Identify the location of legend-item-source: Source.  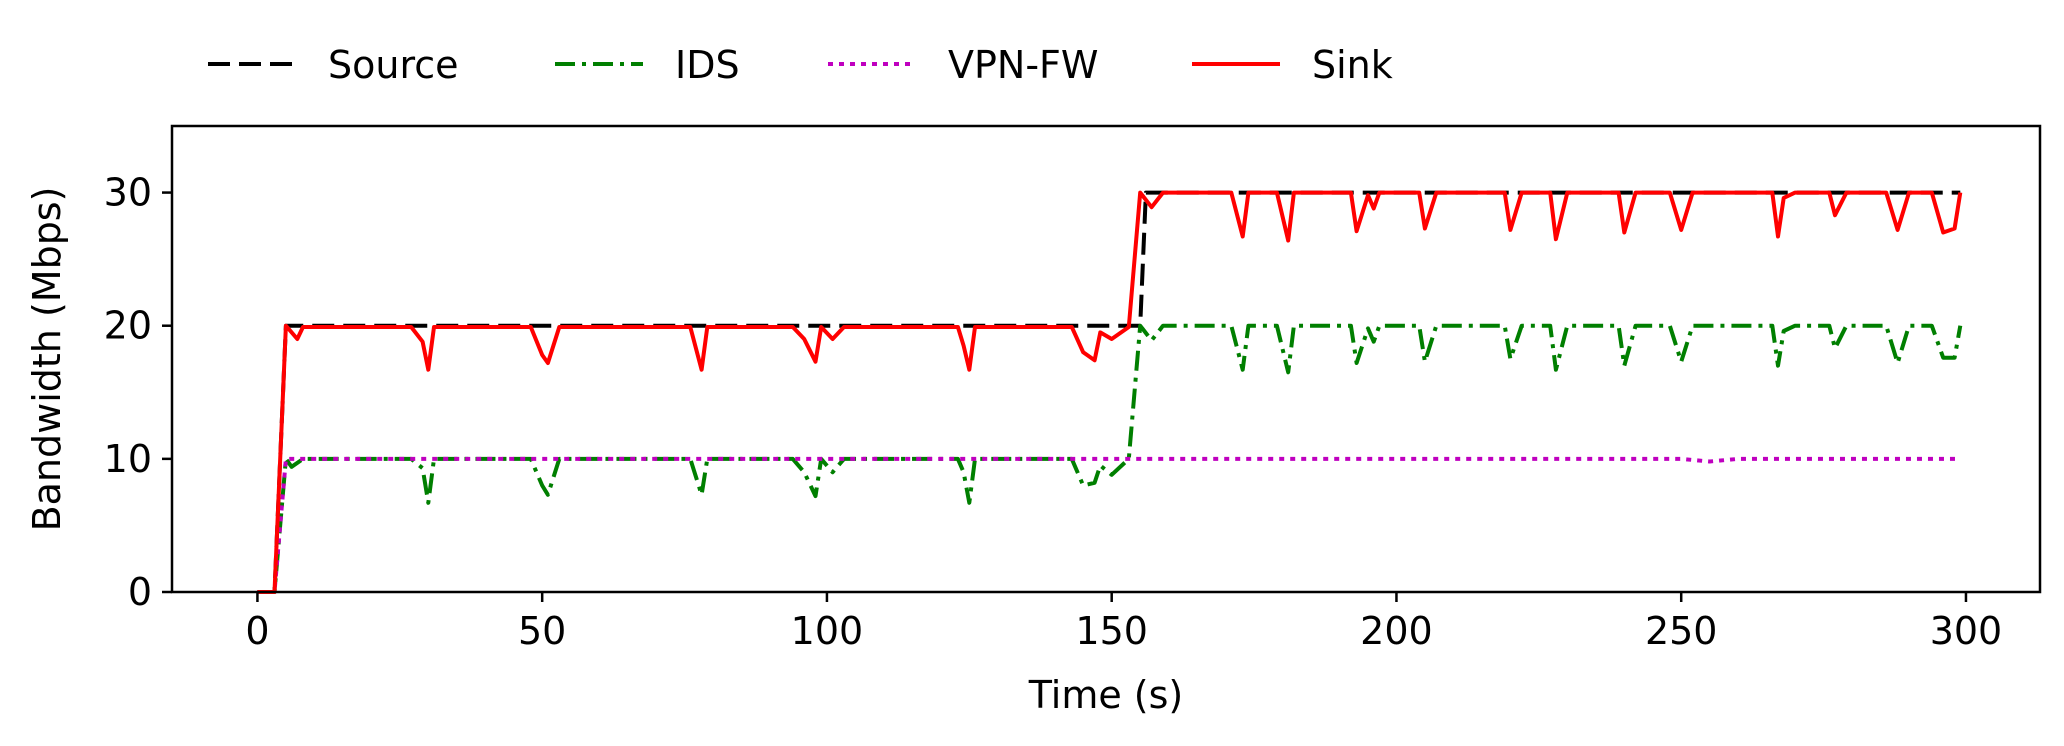
(333, 65).